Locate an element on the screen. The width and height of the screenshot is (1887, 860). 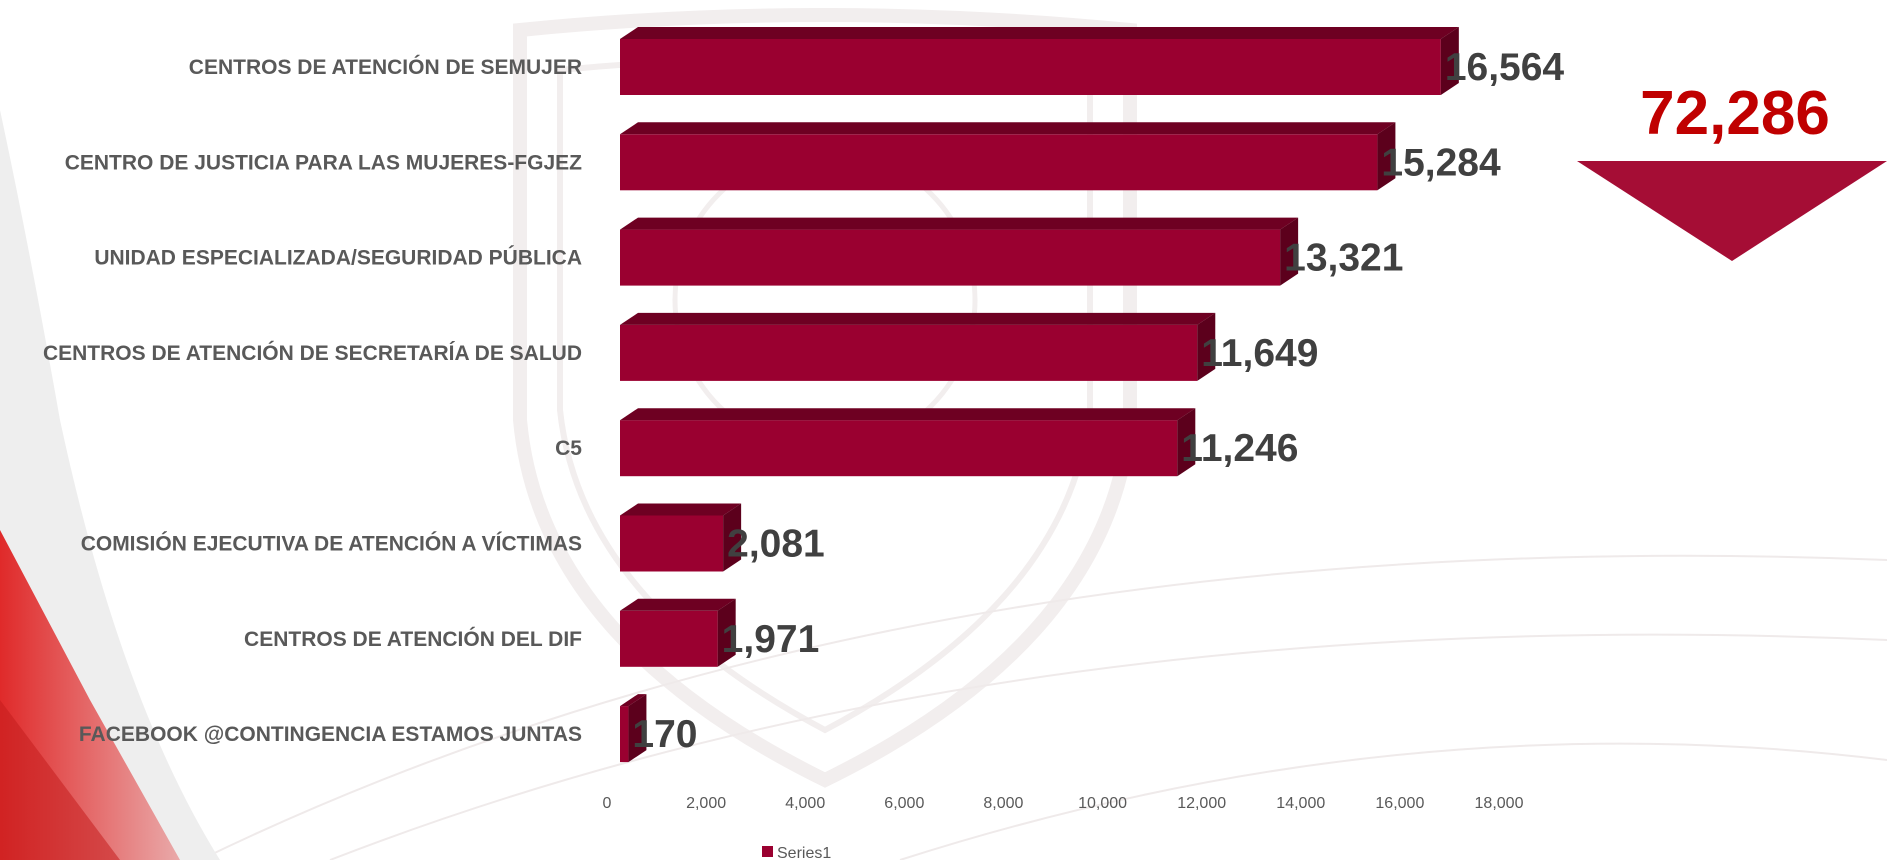
legend-label: Series1 is located at coordinates (804, 852).